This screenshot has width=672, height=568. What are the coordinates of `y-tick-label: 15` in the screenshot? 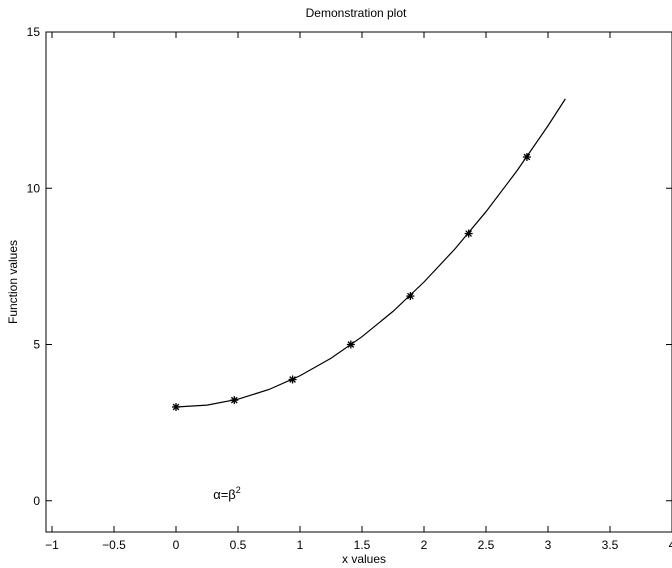 It's located at (34, 32).